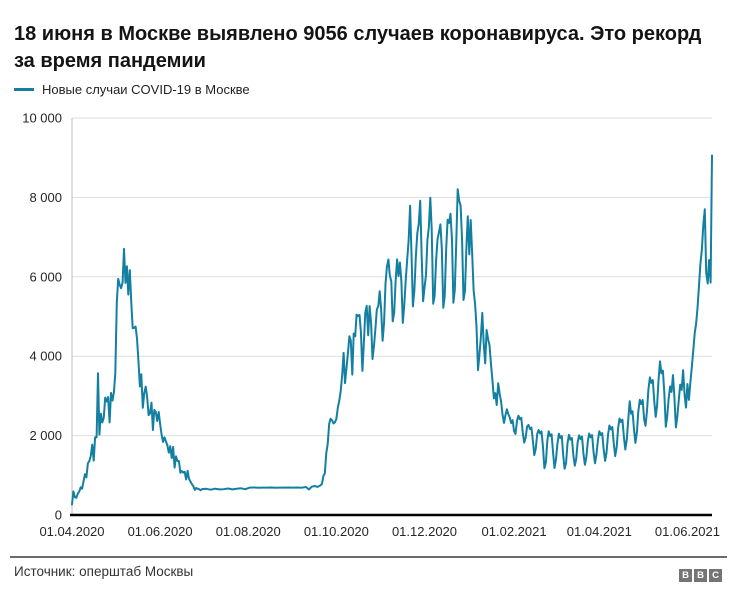 This screenshot has width=737, height=600. I want to click on x-tick-label: 01.04.2020, so click(71, 531).